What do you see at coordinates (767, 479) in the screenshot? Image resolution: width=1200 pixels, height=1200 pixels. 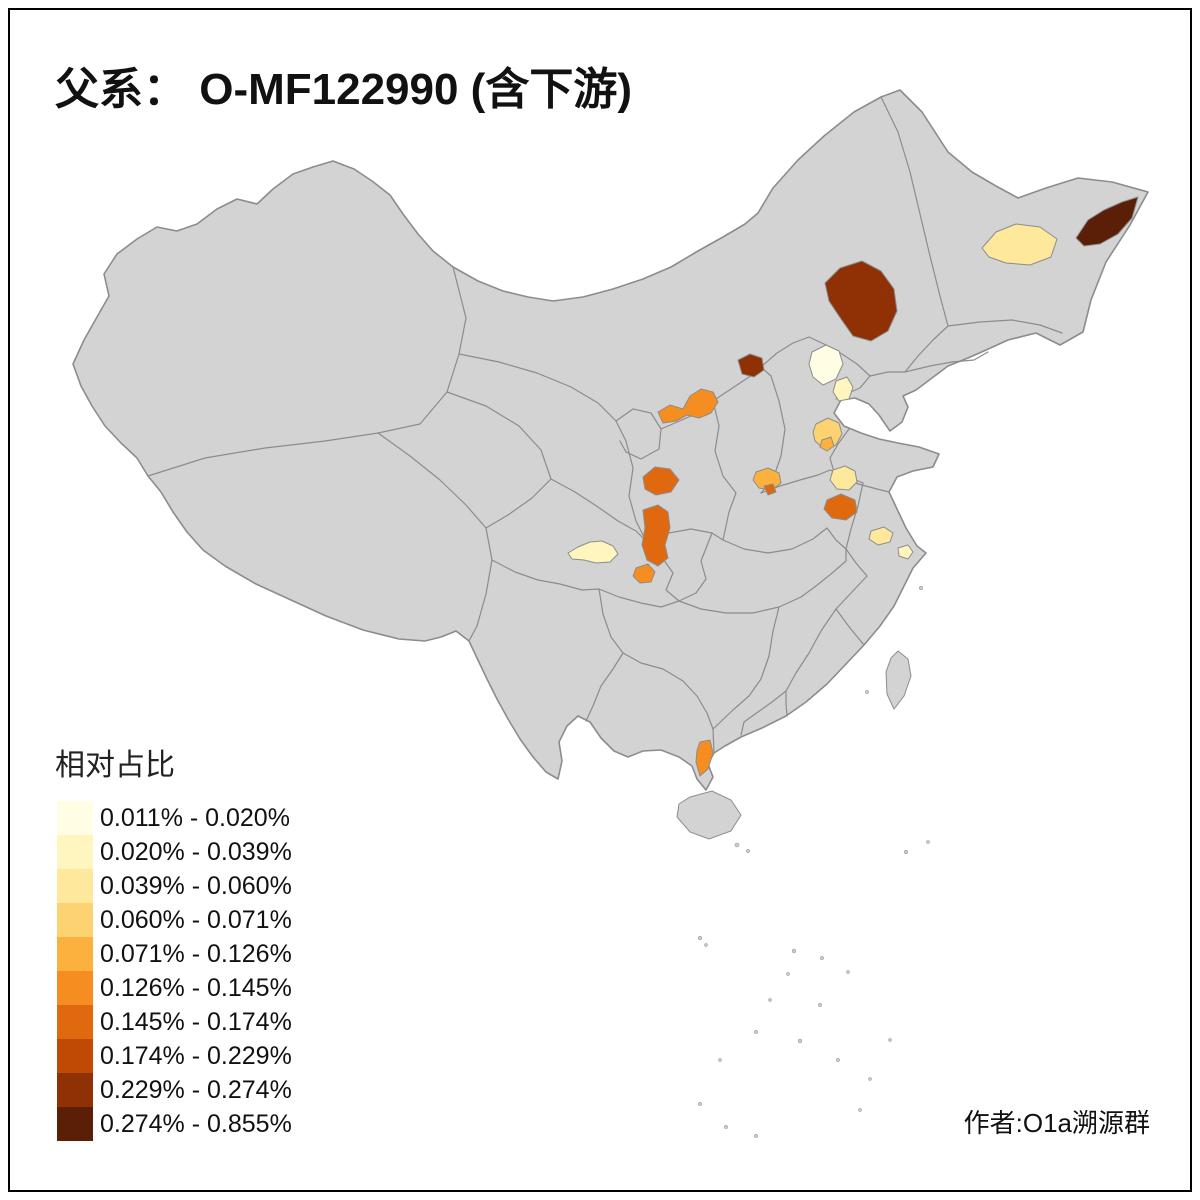 I see `region-central-henan` at bounding box center [767, 479].